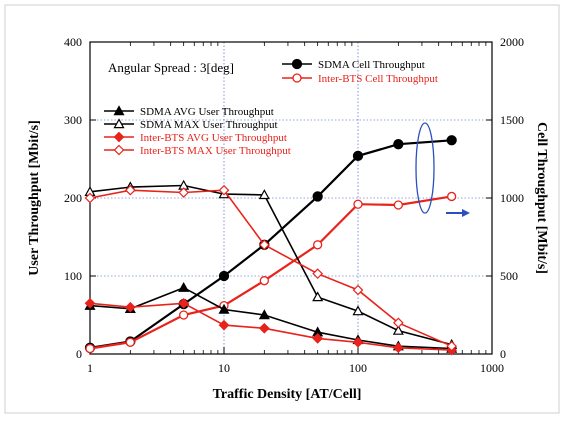 The height and width of the screenshot is (423, 564). I want to click on legend-label: Inter-BTS AVG User Throughput, so click(213, 138).